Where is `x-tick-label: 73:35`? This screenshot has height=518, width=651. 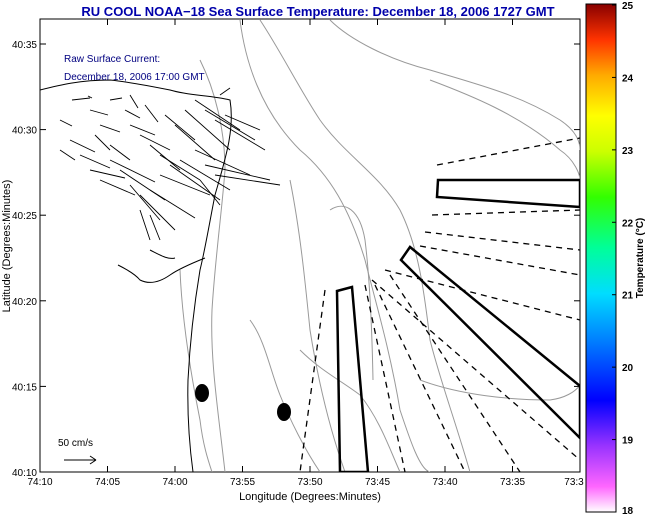 x-tick-label: 73:35 is located at coordinates (512, 482).